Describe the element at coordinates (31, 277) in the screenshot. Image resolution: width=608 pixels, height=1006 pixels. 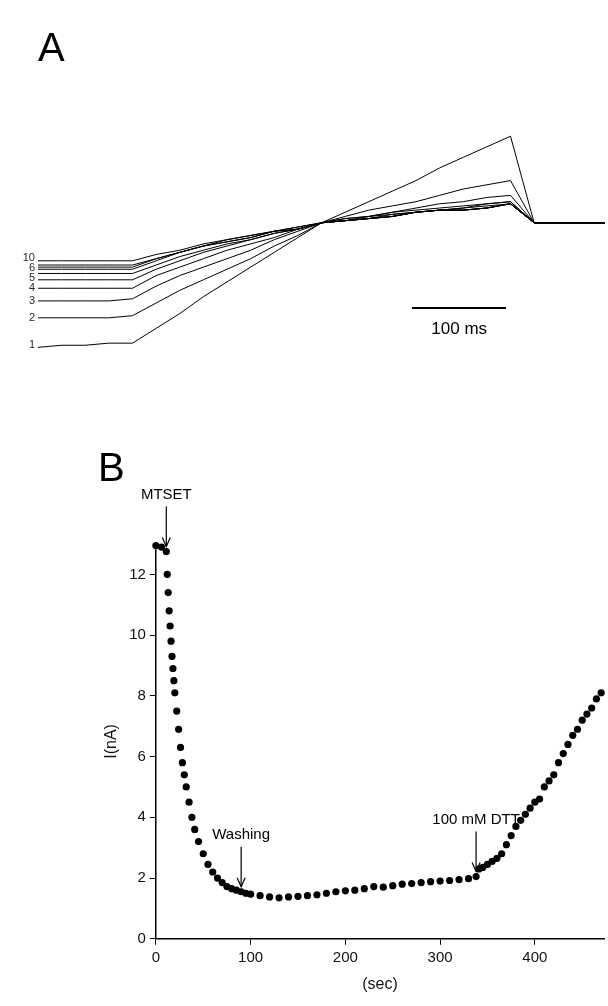
I see `series-label: 5` at that location.